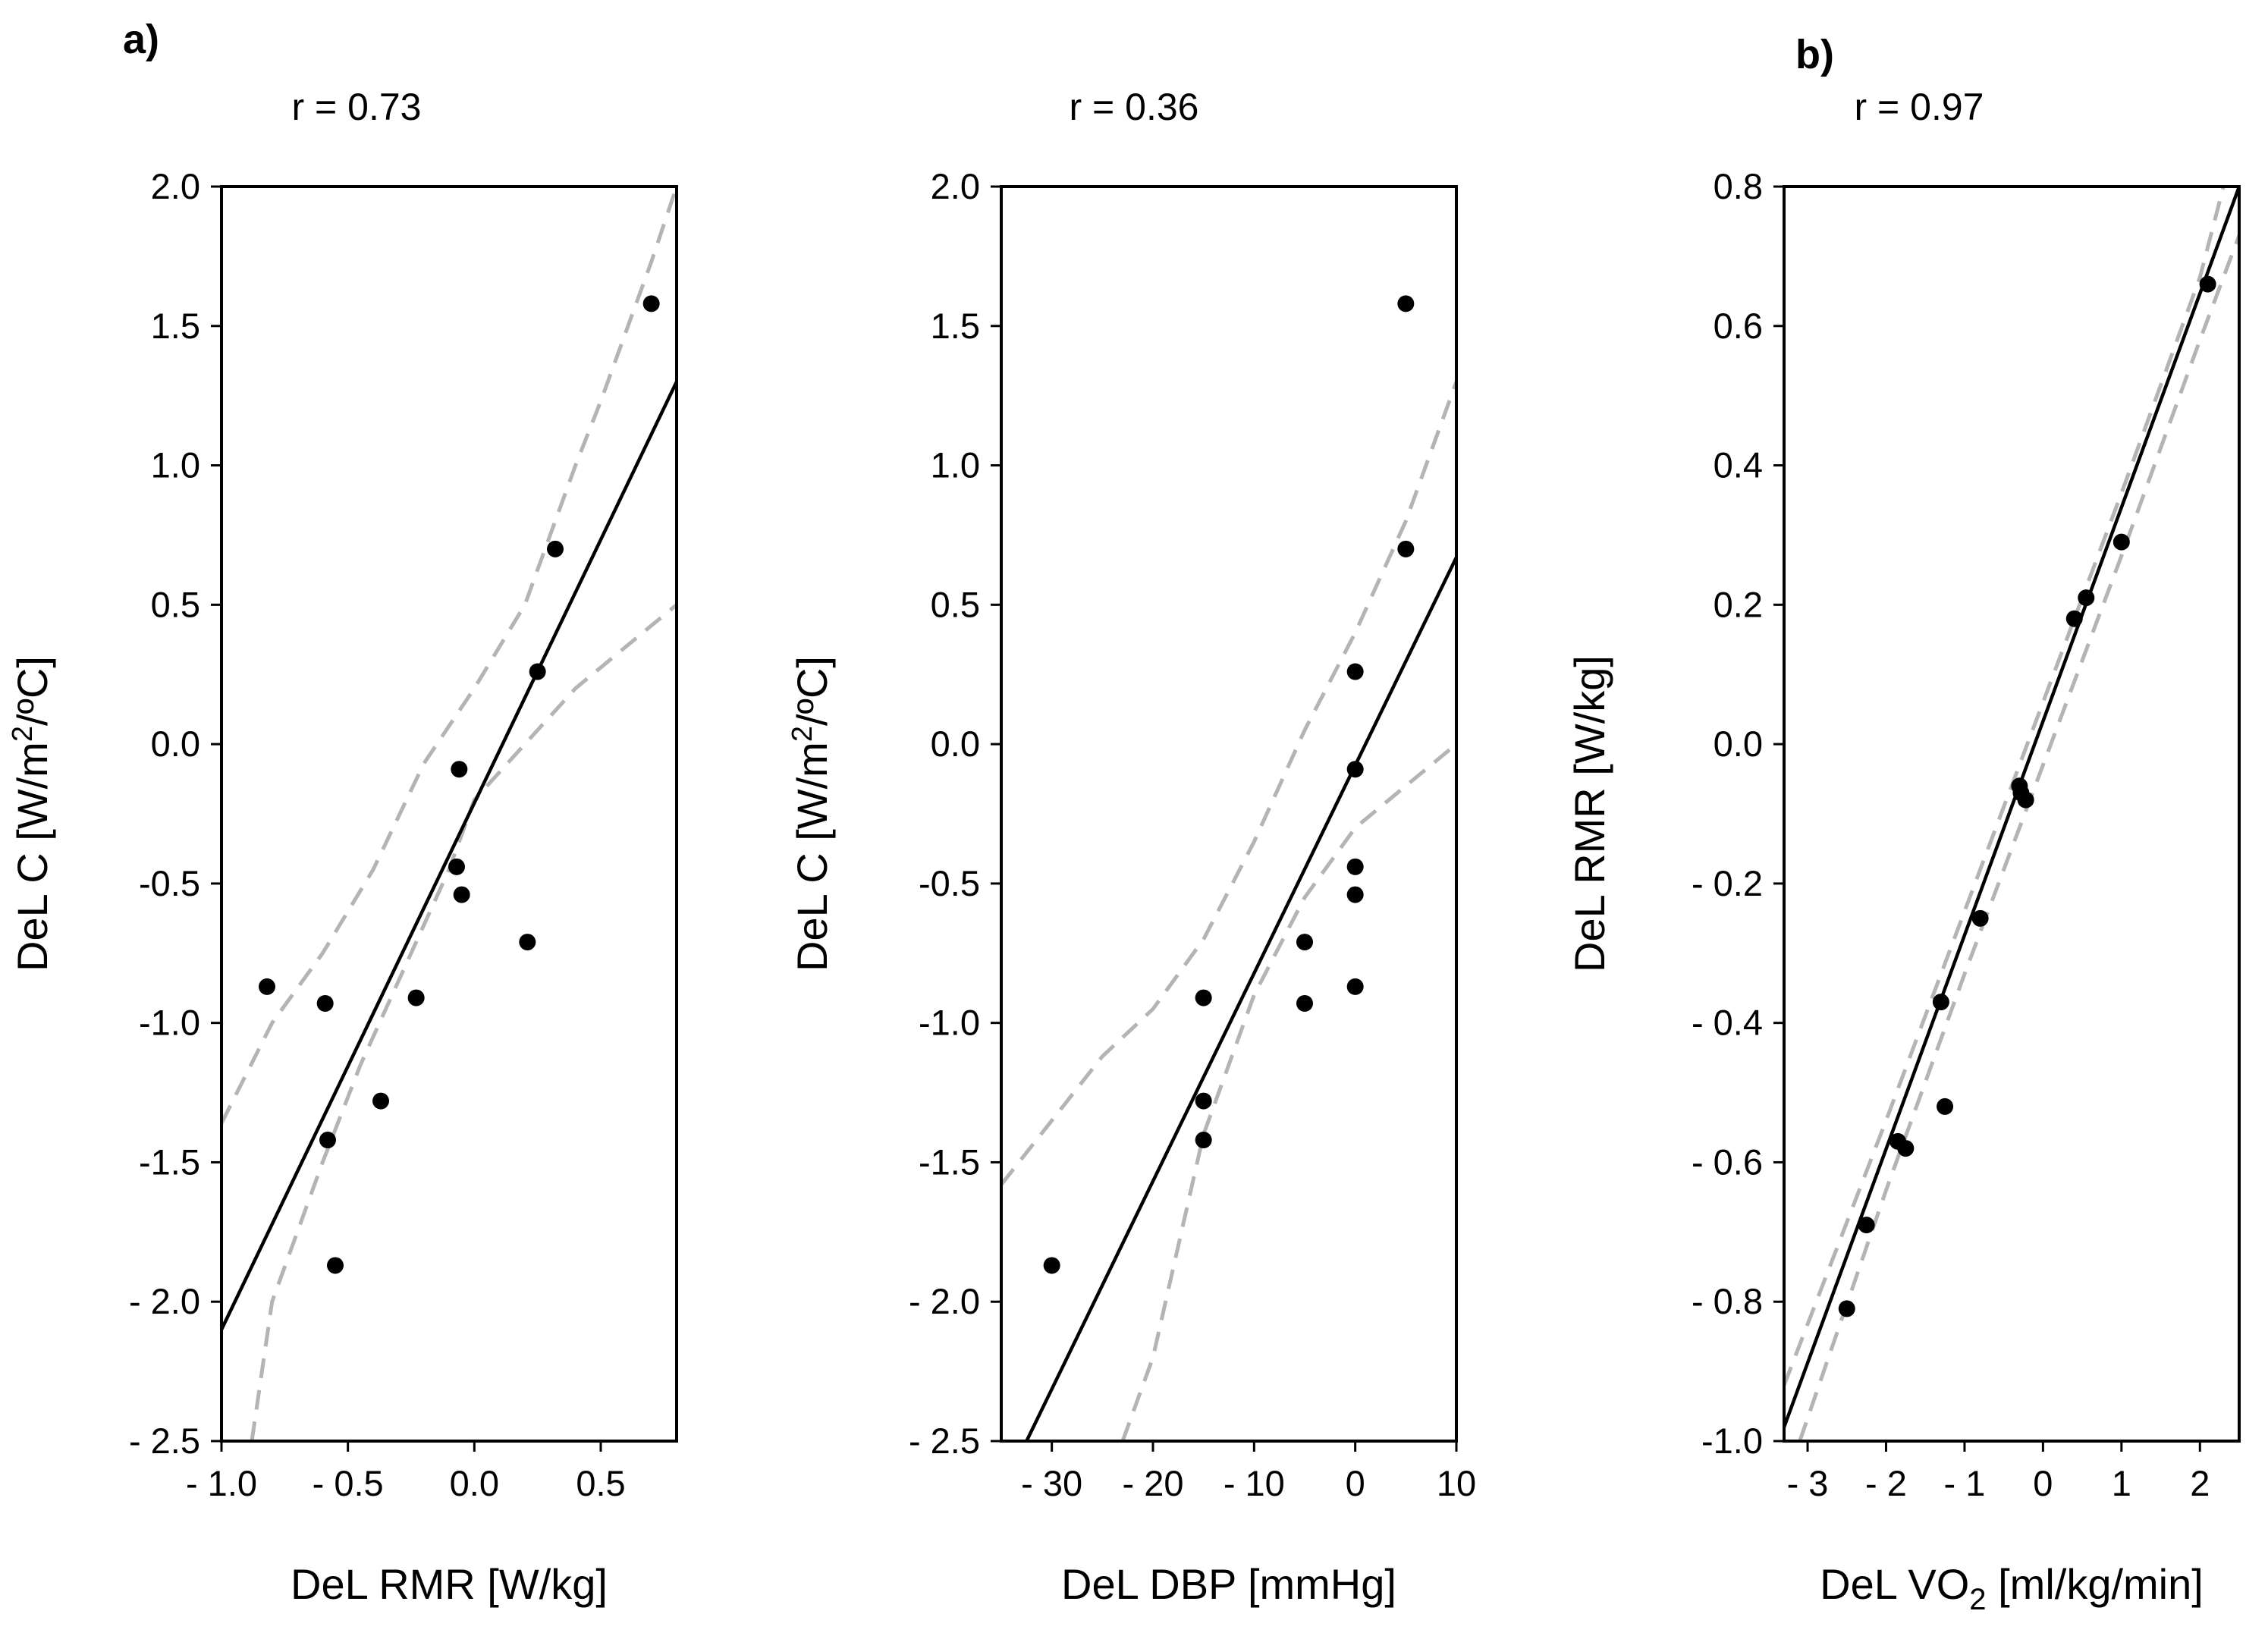  What do you see at coordinates (2043, 1483) in the screenshot?
I see `x-tick-label: 0` at bounding box center [2043, 1483].